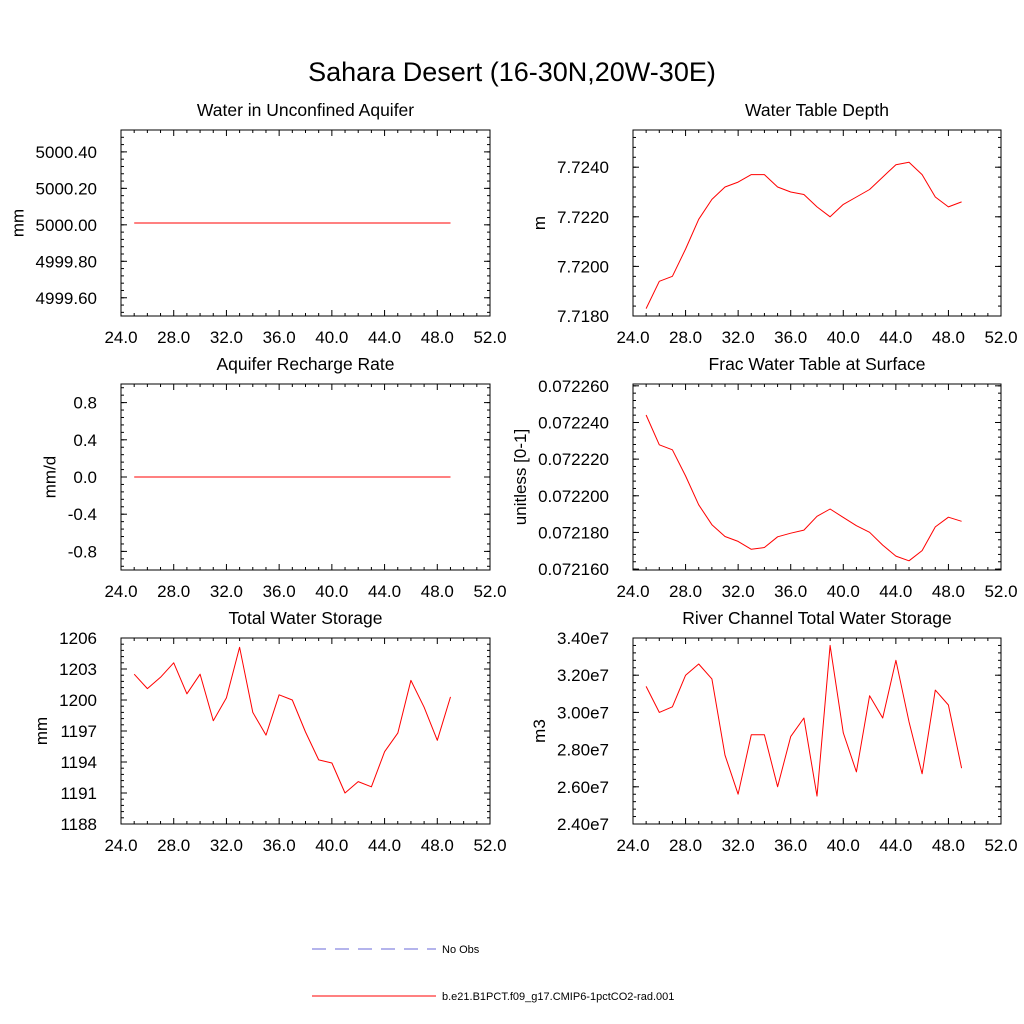 This screenshot has width=1024, height=1024. I want to click on y-tick-label: 0.072200, so click(573, 496).